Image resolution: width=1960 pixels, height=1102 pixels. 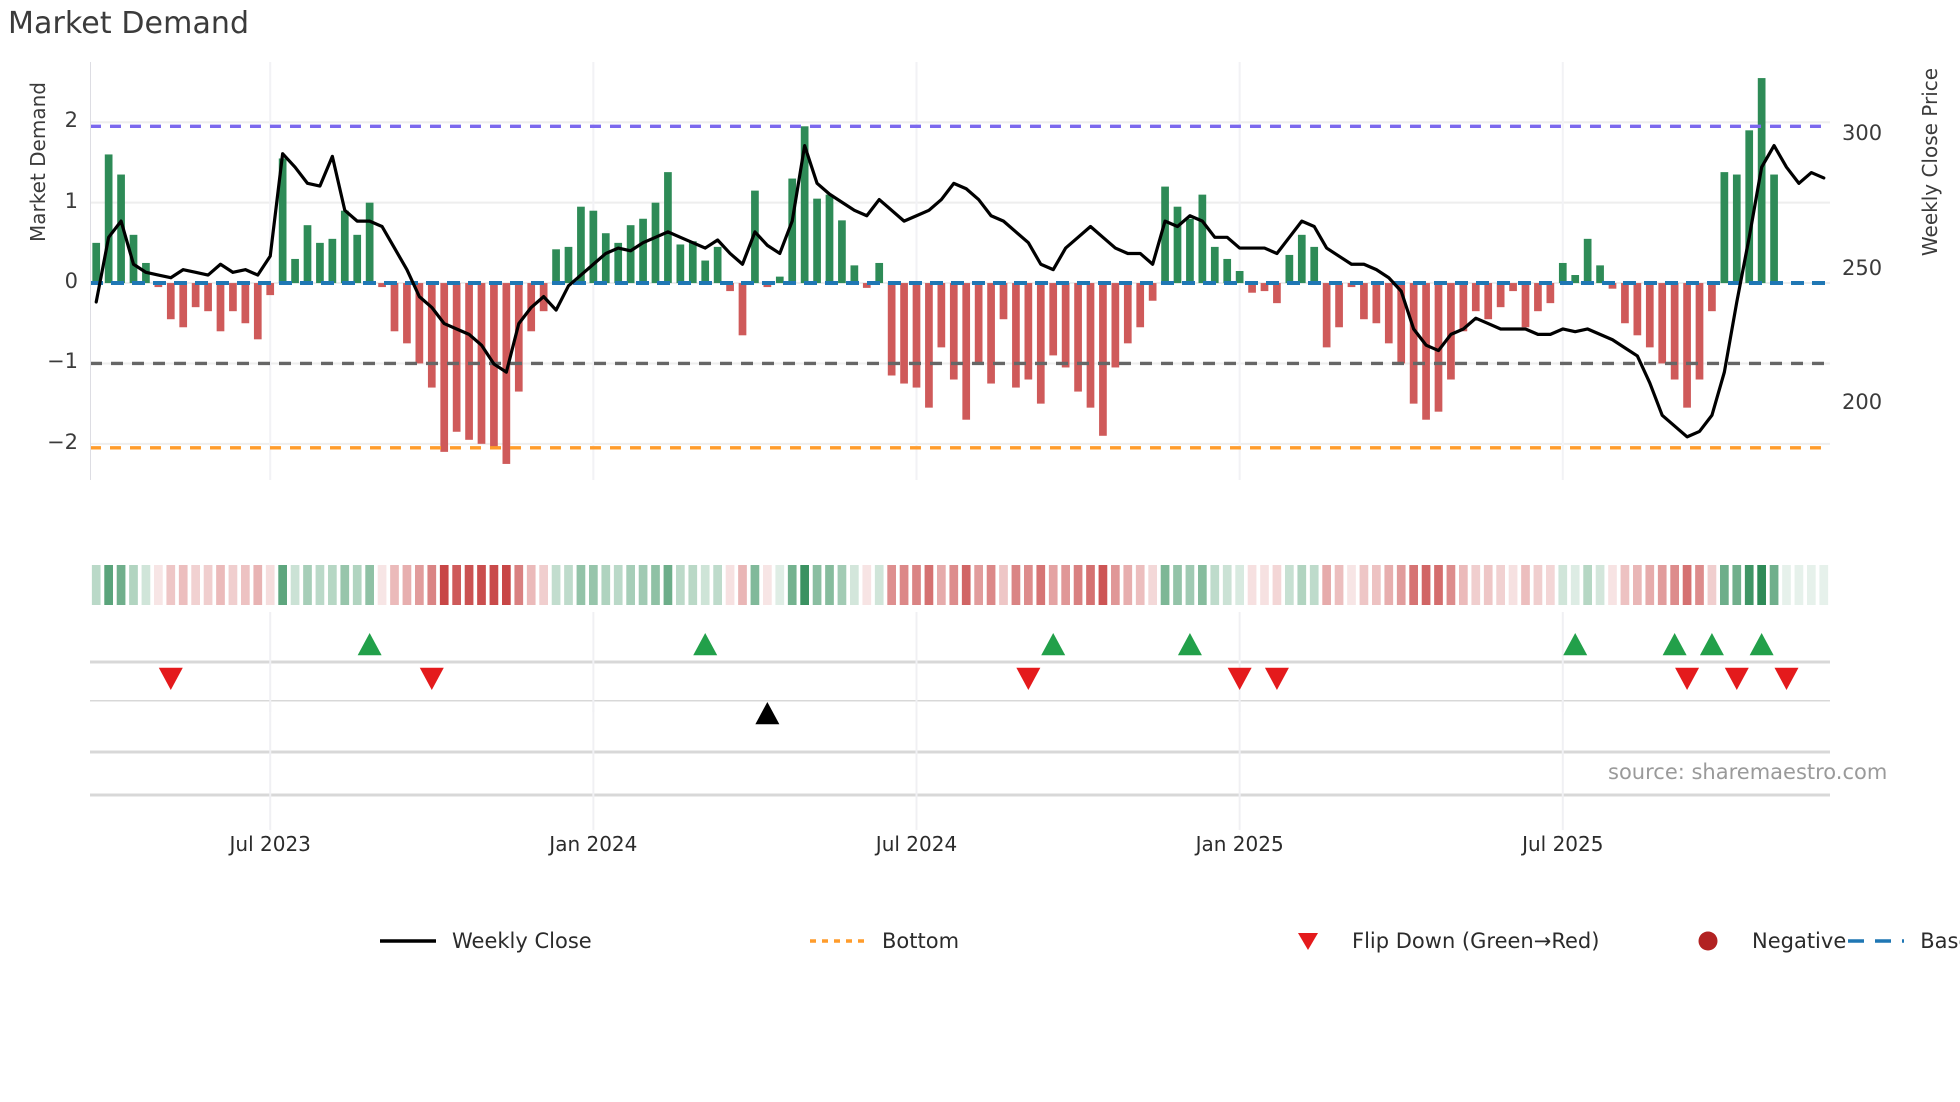 I want to click on x-tick-label: Jan 2025, so click(x=1239, y=844).